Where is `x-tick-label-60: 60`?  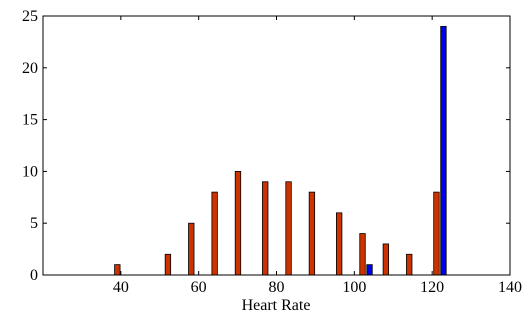 x-tick-label-60: 60 is located at coordinates (199, 287).